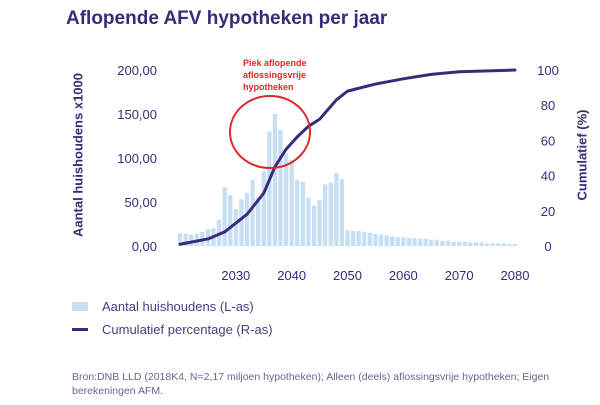 The image size is (600, 405). I want to click on annotation-line-3: hypotheken, so click(268, 87).